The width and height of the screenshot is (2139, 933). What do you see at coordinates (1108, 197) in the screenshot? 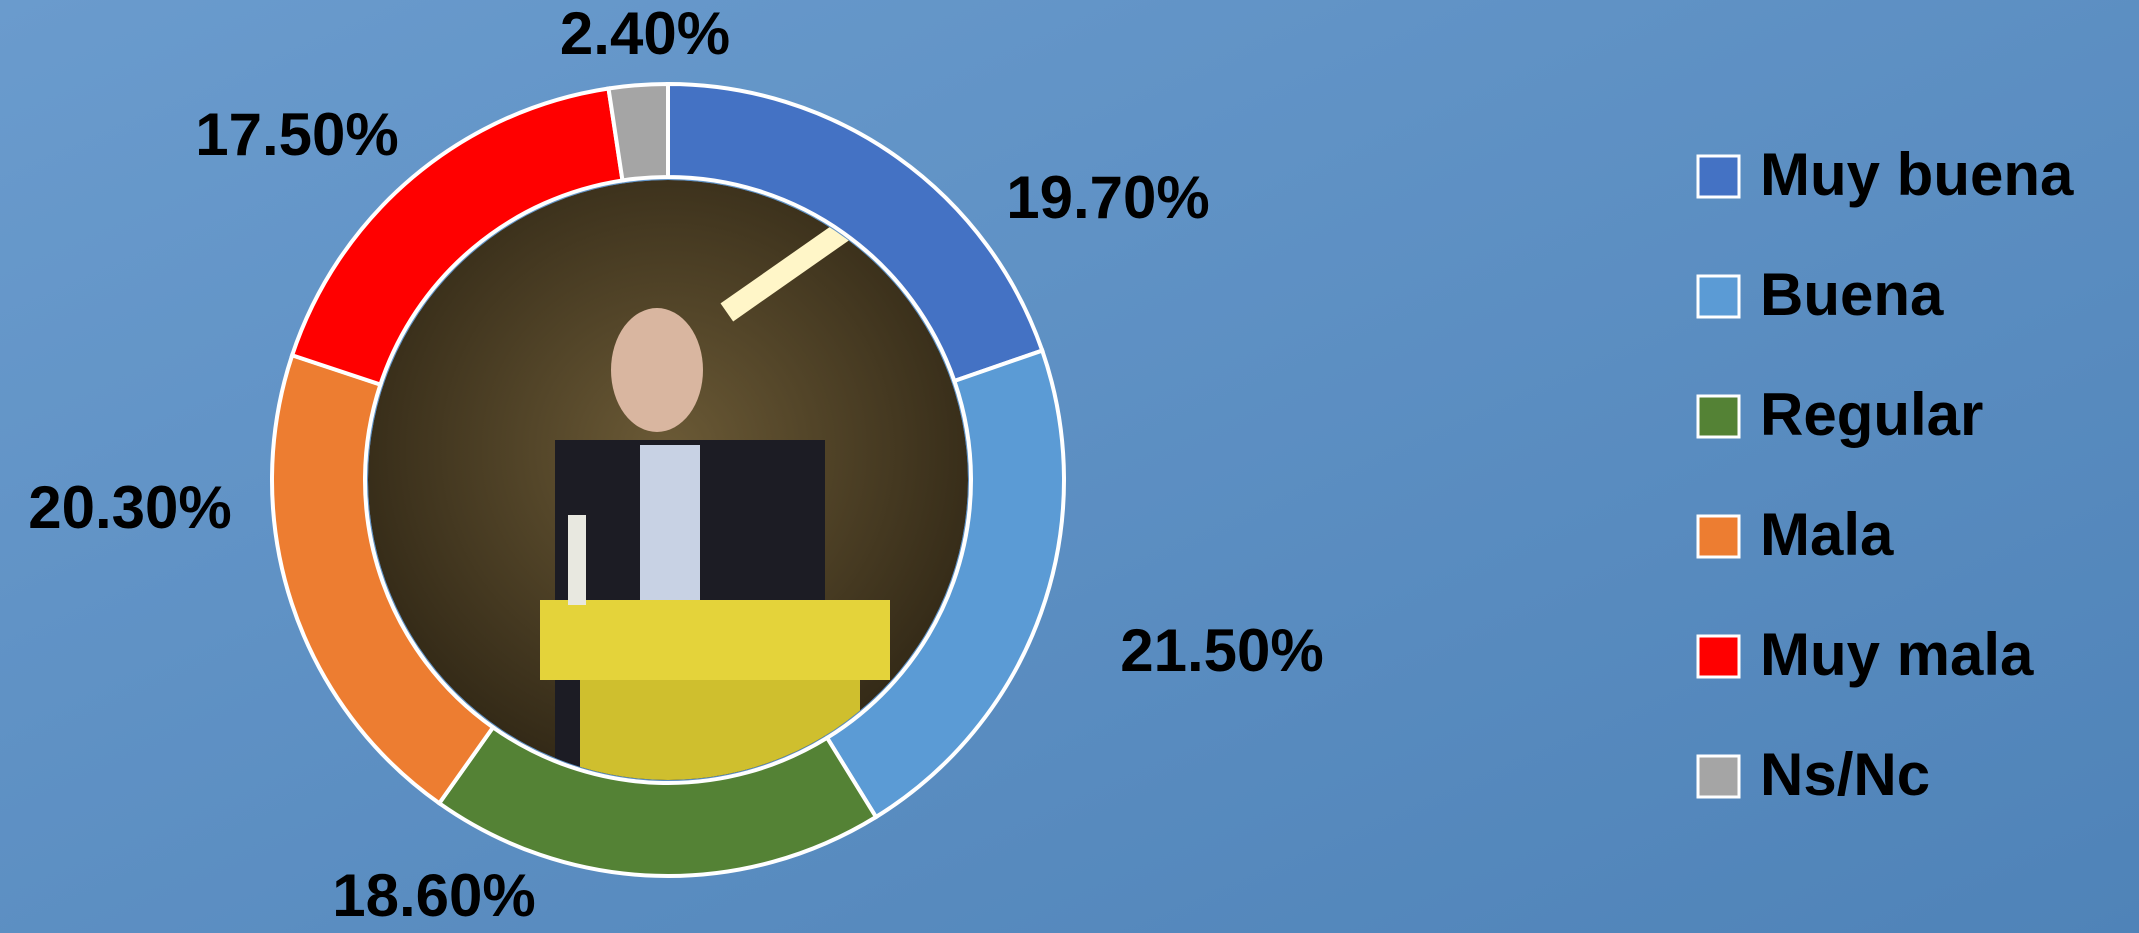
I see `data-label: 19.70%` at bounding box center [1108, 197].